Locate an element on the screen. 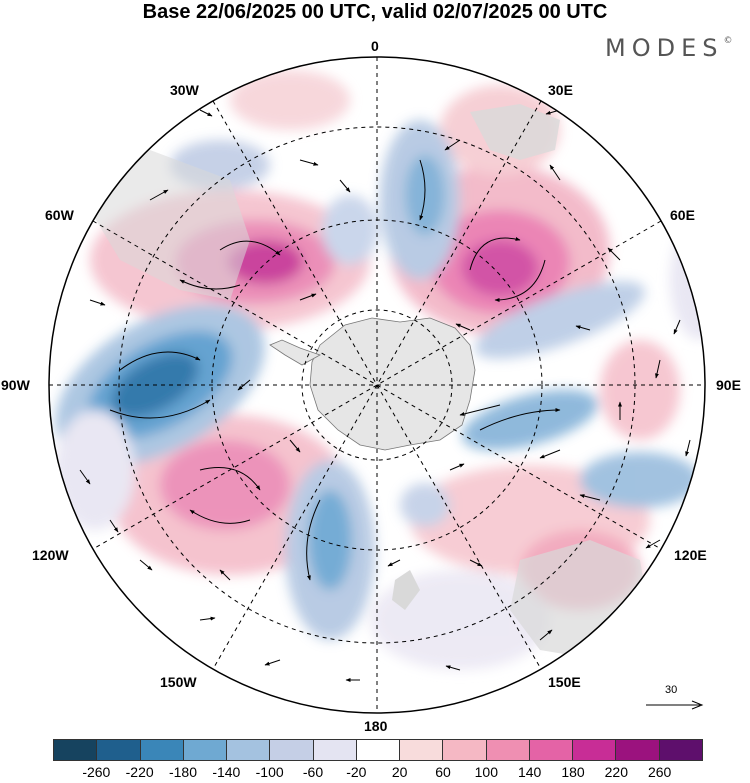  antarctica is located at coordinates (392, 384).